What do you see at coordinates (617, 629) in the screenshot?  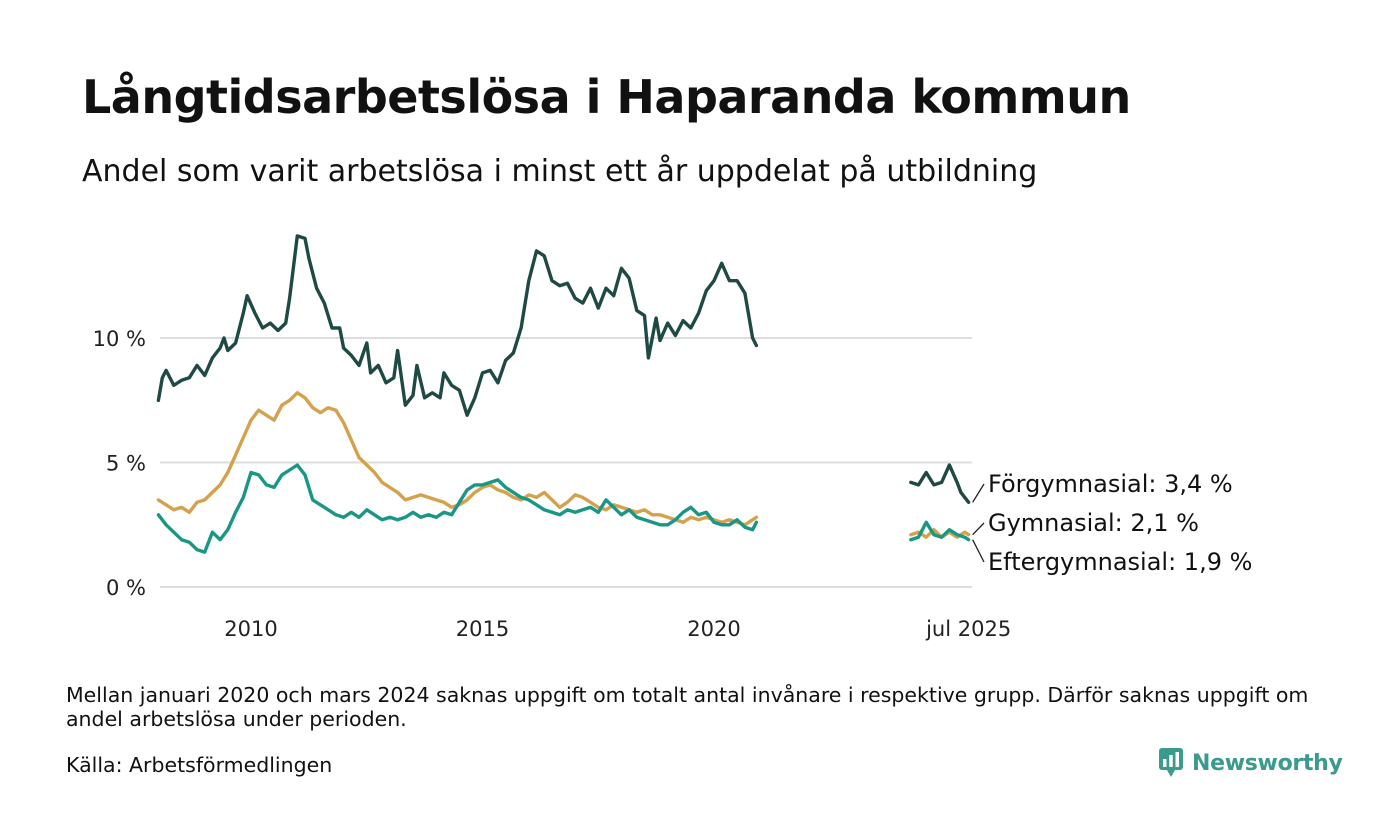 I see `x-axis-ticks: 2010 2015 2020 jul 2025` at bounding box center [617, 629].